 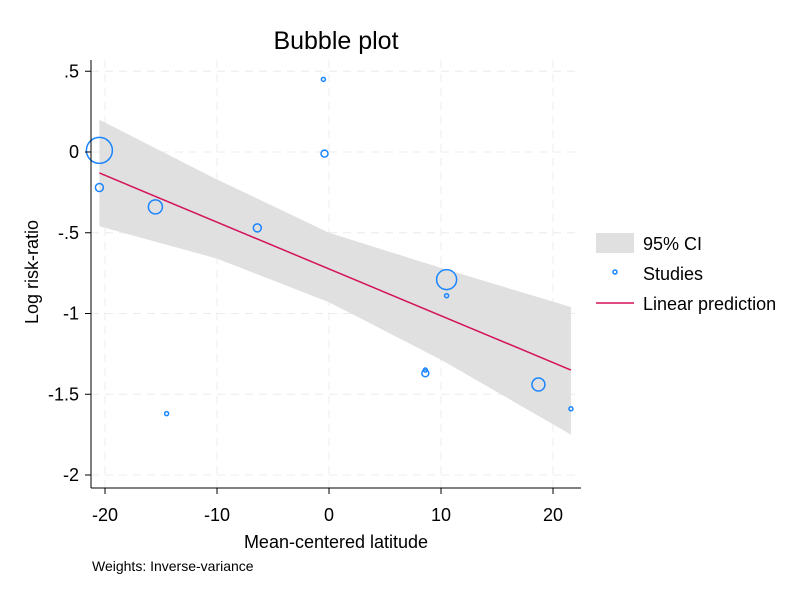 What do you see at coordinates (615, 272) in the screenshot?
I see `legend-studies-marker` at bounding box center [615, 272].